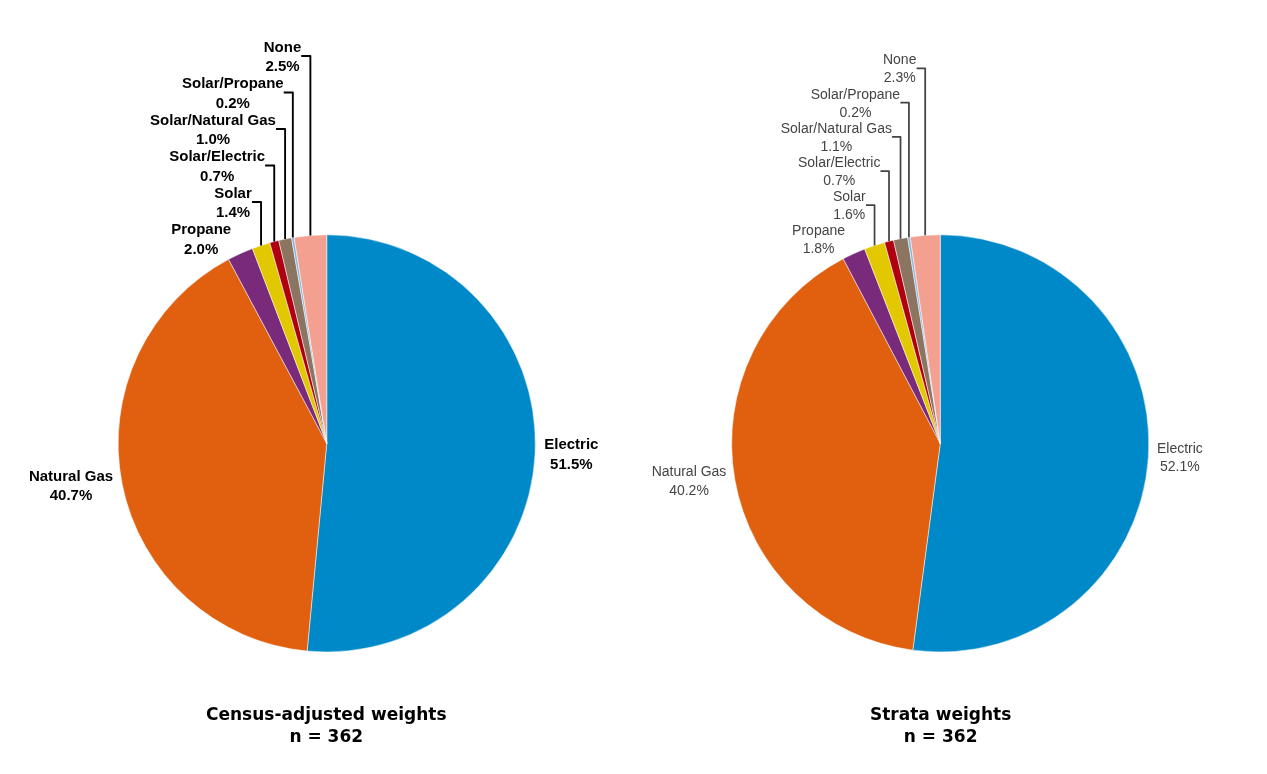  Describe the element at coordinates (213, 139) in the screenshot. I see `data-label: 1.0%` at that location.